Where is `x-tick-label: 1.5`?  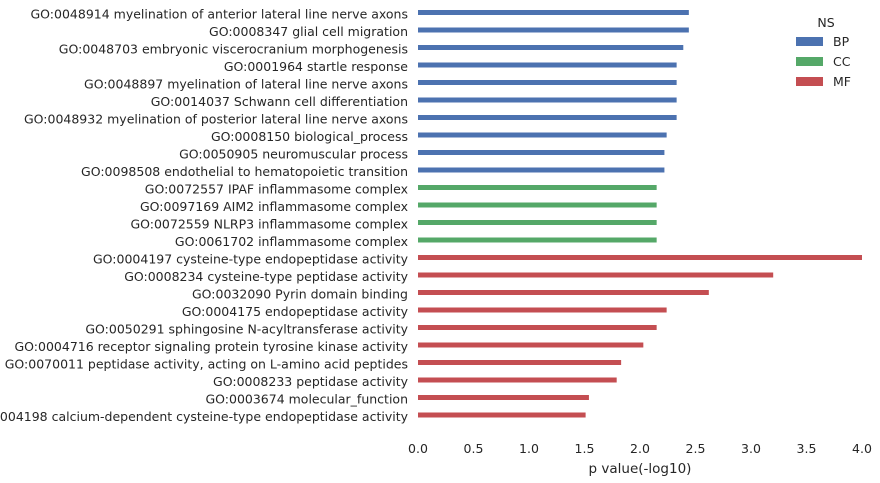
x-tick-label: 1.5 is located at coordinates (585, 448).